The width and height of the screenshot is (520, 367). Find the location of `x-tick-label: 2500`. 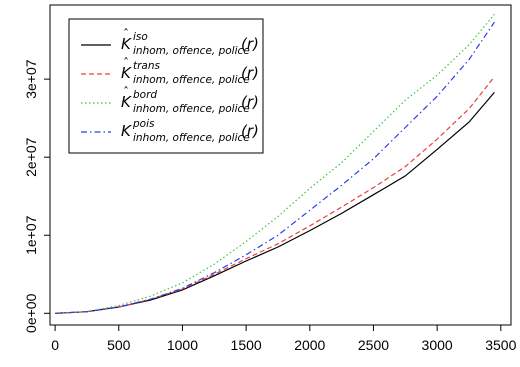

x-tick-label: 2500 is located at coordinates (373, 345).